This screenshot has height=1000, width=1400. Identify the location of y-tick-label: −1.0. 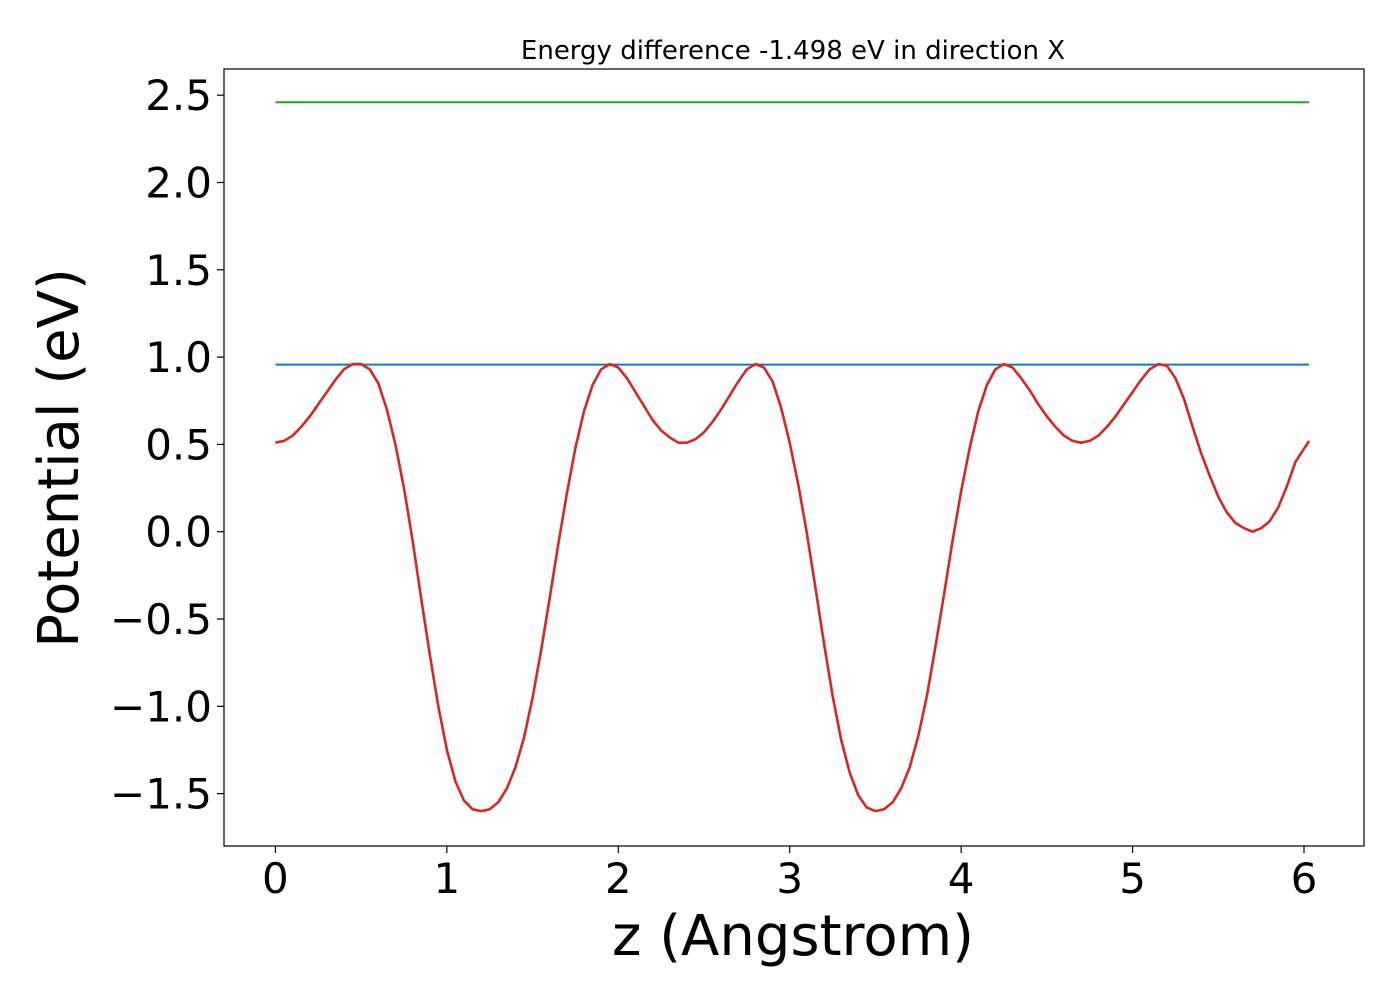
(161, 706).